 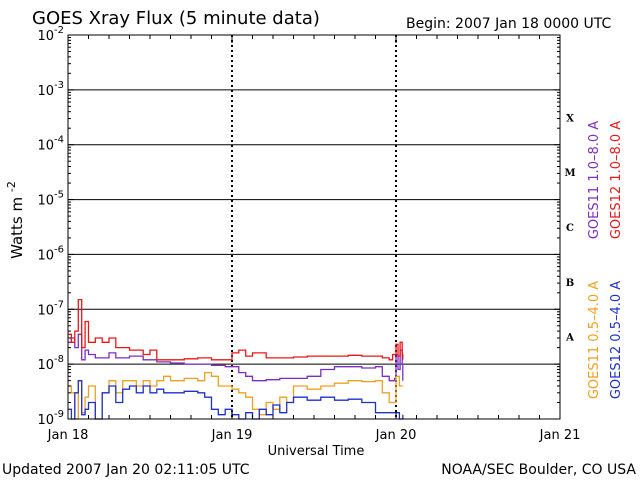 What do you see at coordinates (11, 186) in the screenshot?
I see `y-axis-label-exp: -2` at bounding box center [11, 186].